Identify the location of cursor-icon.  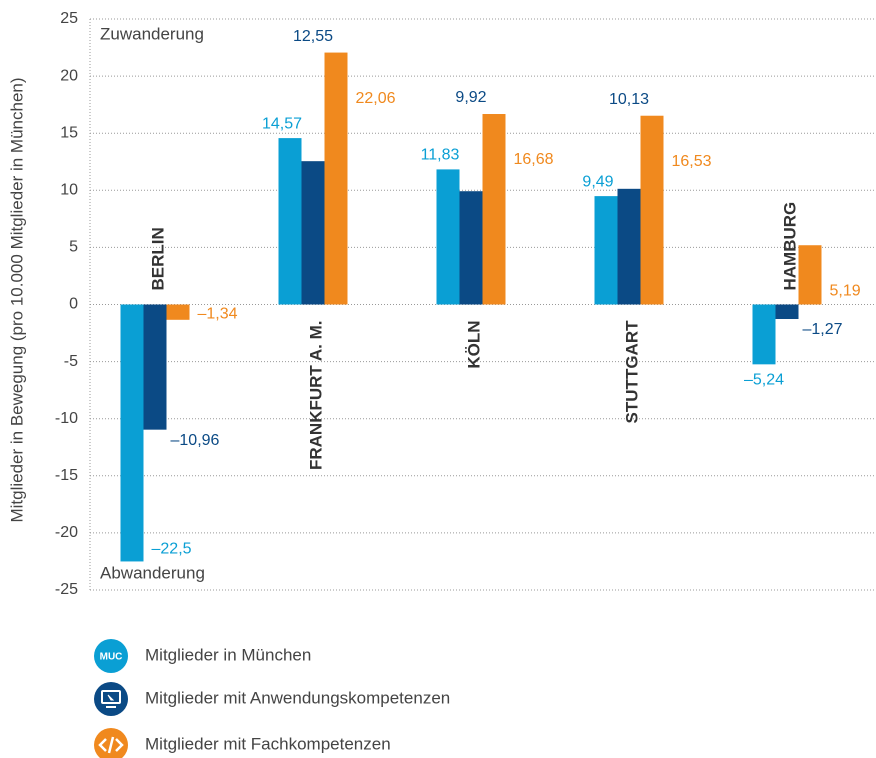
(111, 697).